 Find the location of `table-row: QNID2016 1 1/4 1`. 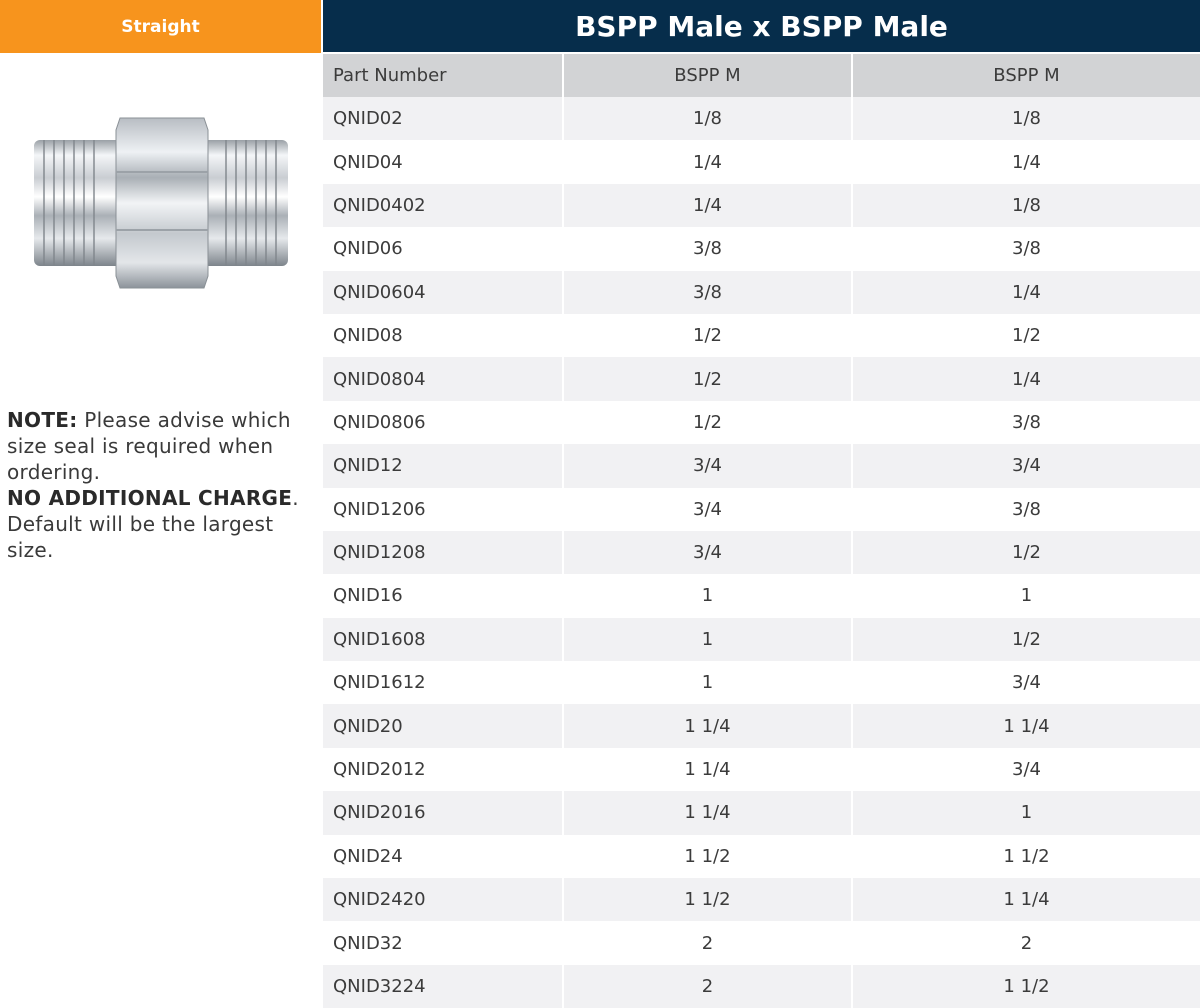

table-row: QNID2016 1 1/4 1 is located at coordinates (761, 813).